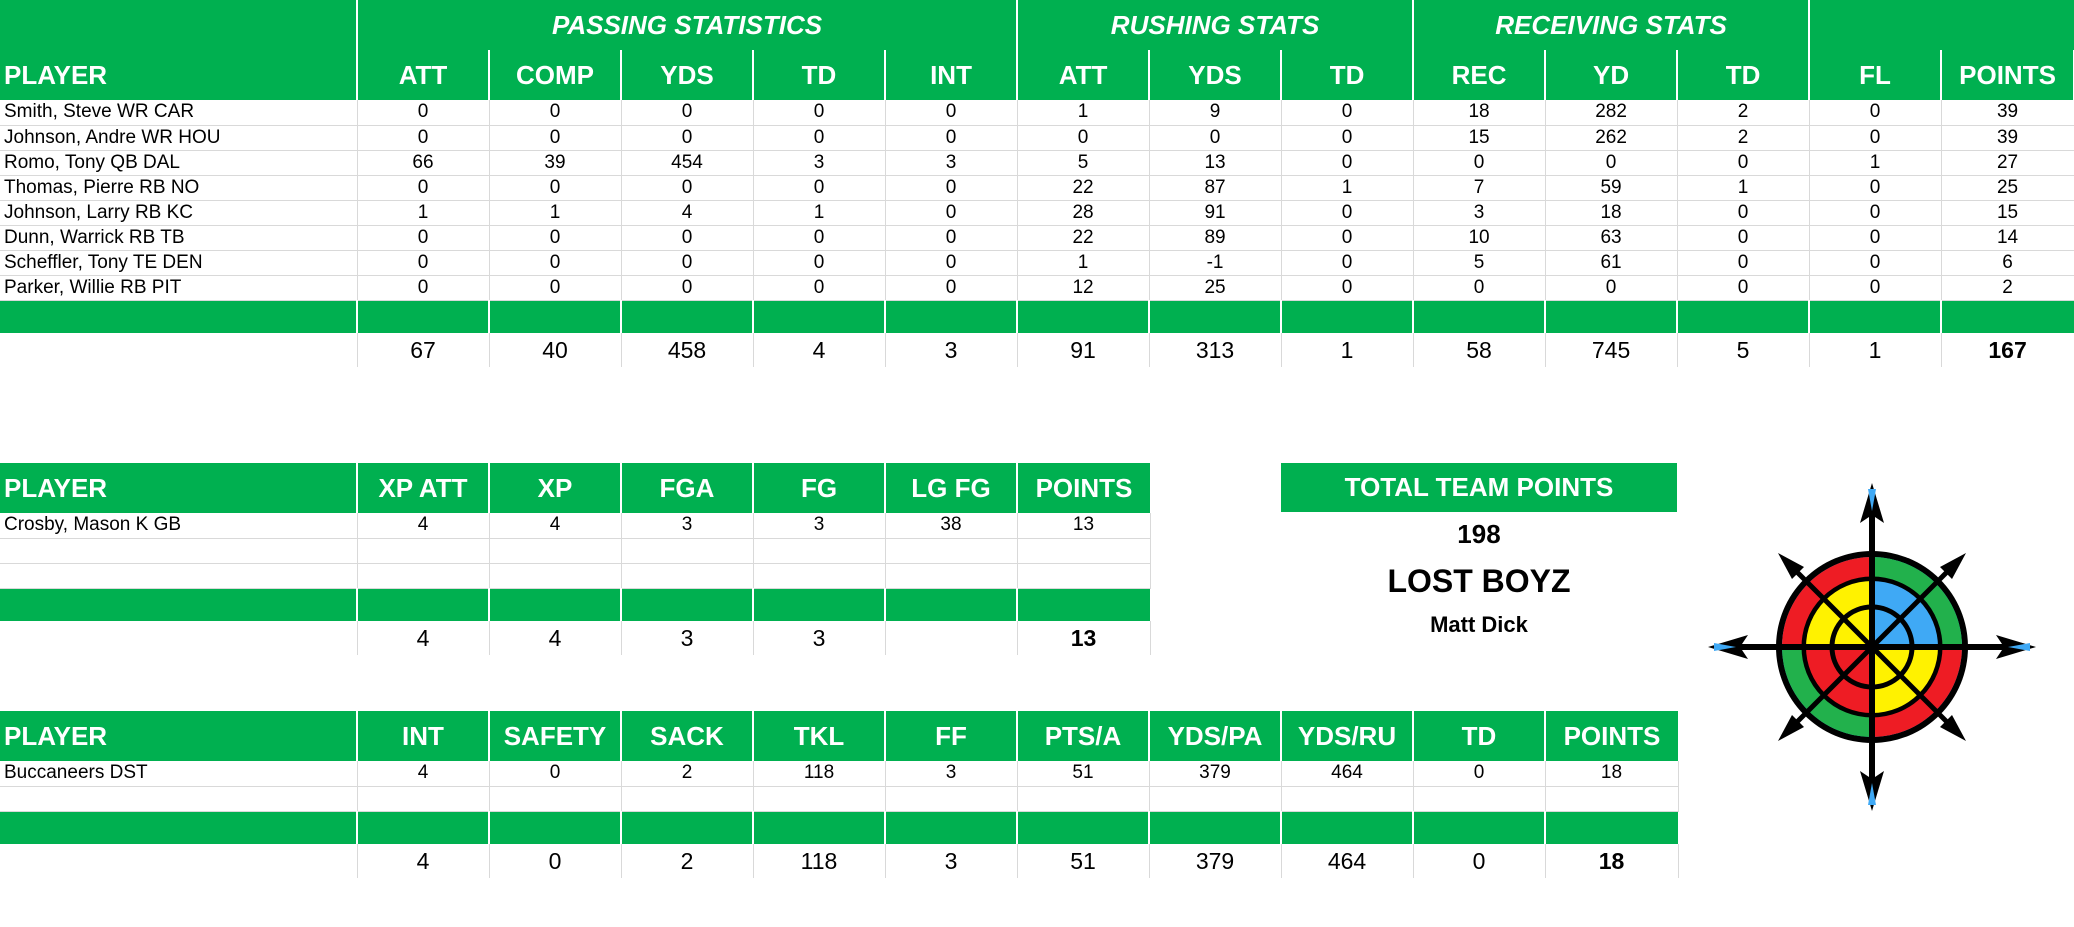 This screenshot has height=927, width=2074. I want to click on stat-cell: 464, so click(1347, 774).